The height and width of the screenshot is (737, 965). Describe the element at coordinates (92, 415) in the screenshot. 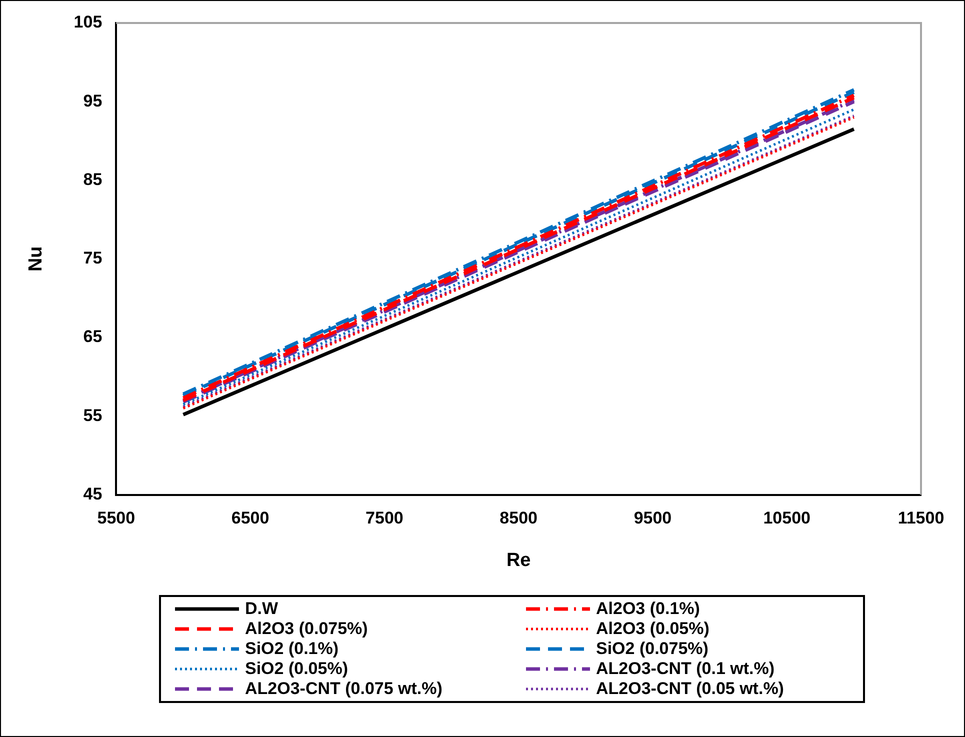

I see `y-tick-label: 55` at that location.